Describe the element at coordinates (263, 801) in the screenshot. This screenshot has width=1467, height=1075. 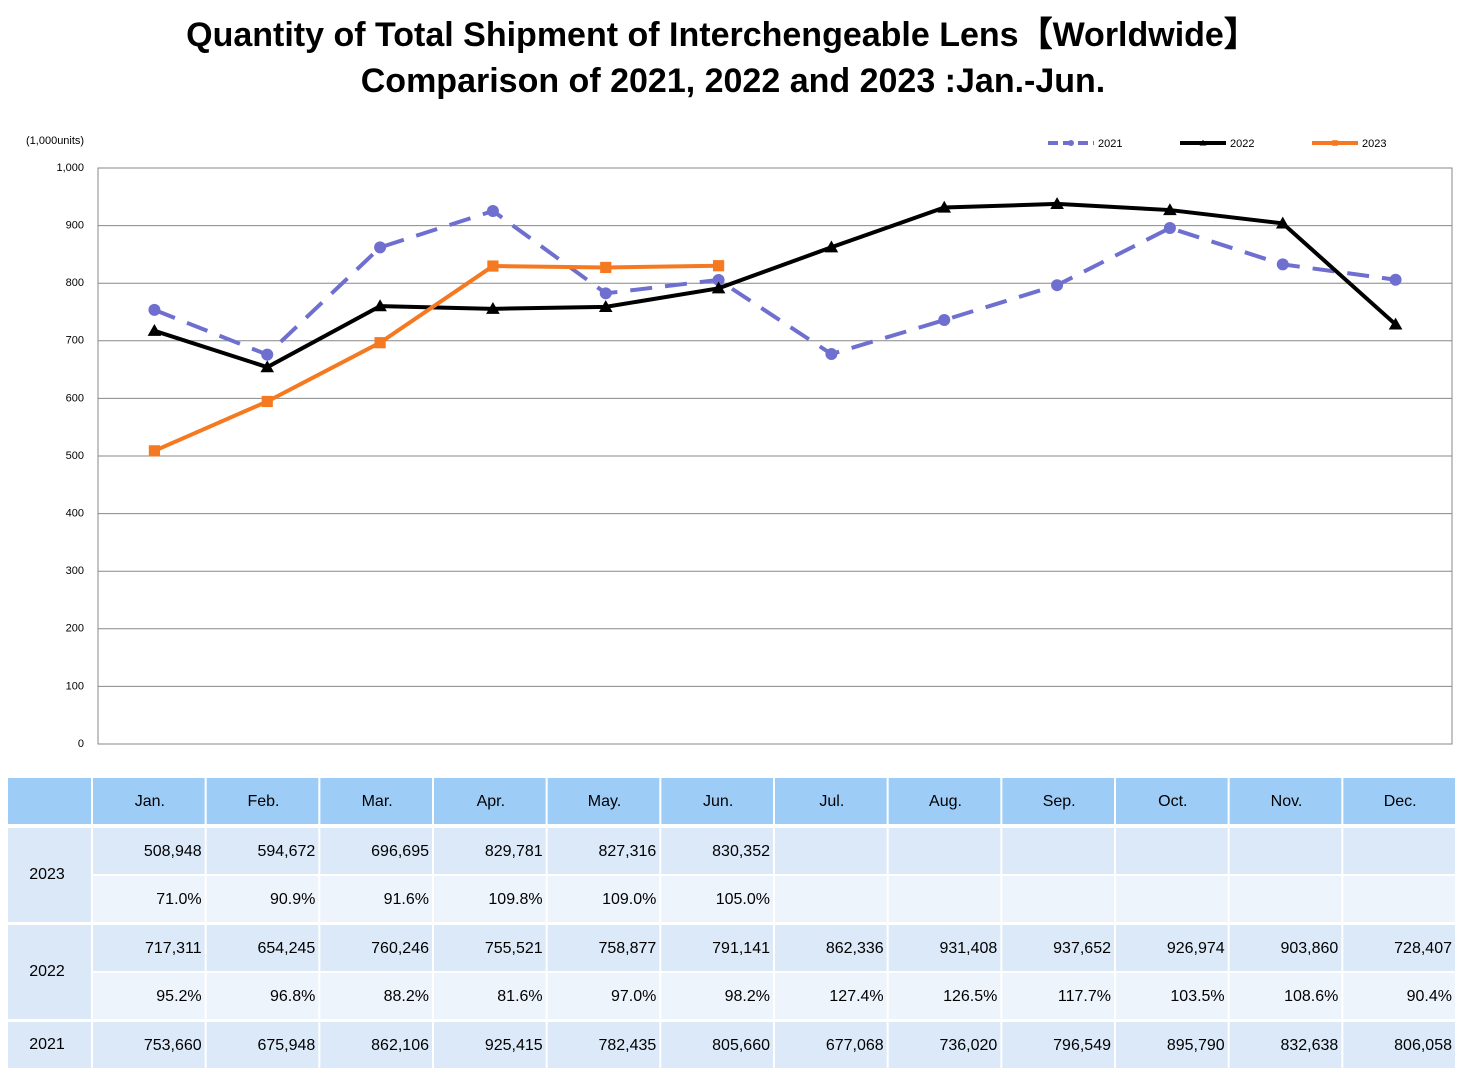
I see `header-text: Feb.` at that location.